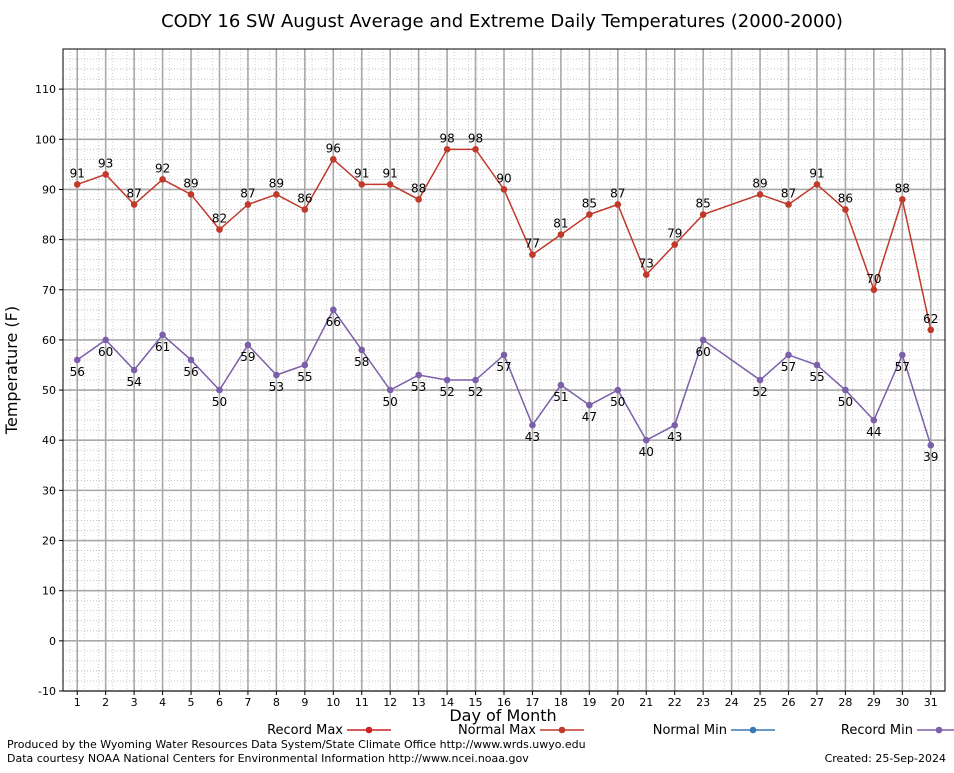 The image size is (954, 773). What do you see at coordinates (219, 702) in the screenshot?
I see `x-tick-label: 6` at bounding box center [219, 702].